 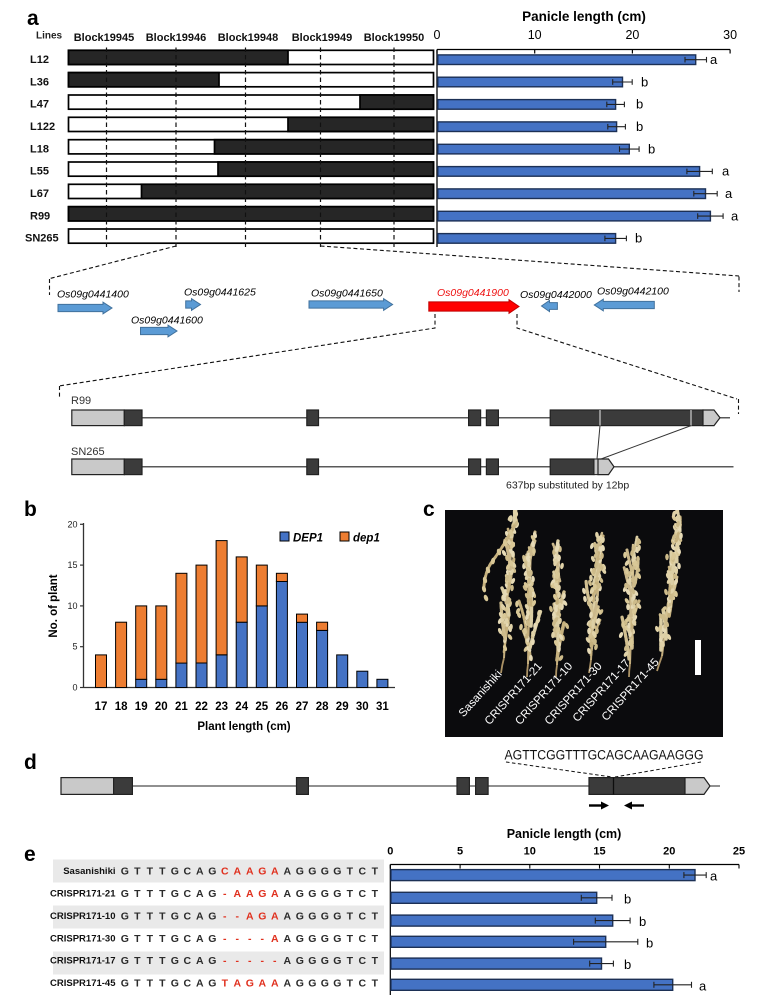 What do you see at coordinates (81, 401) in the screenshot?
I see `svg-text: R99` at bounding box center [81, 401].